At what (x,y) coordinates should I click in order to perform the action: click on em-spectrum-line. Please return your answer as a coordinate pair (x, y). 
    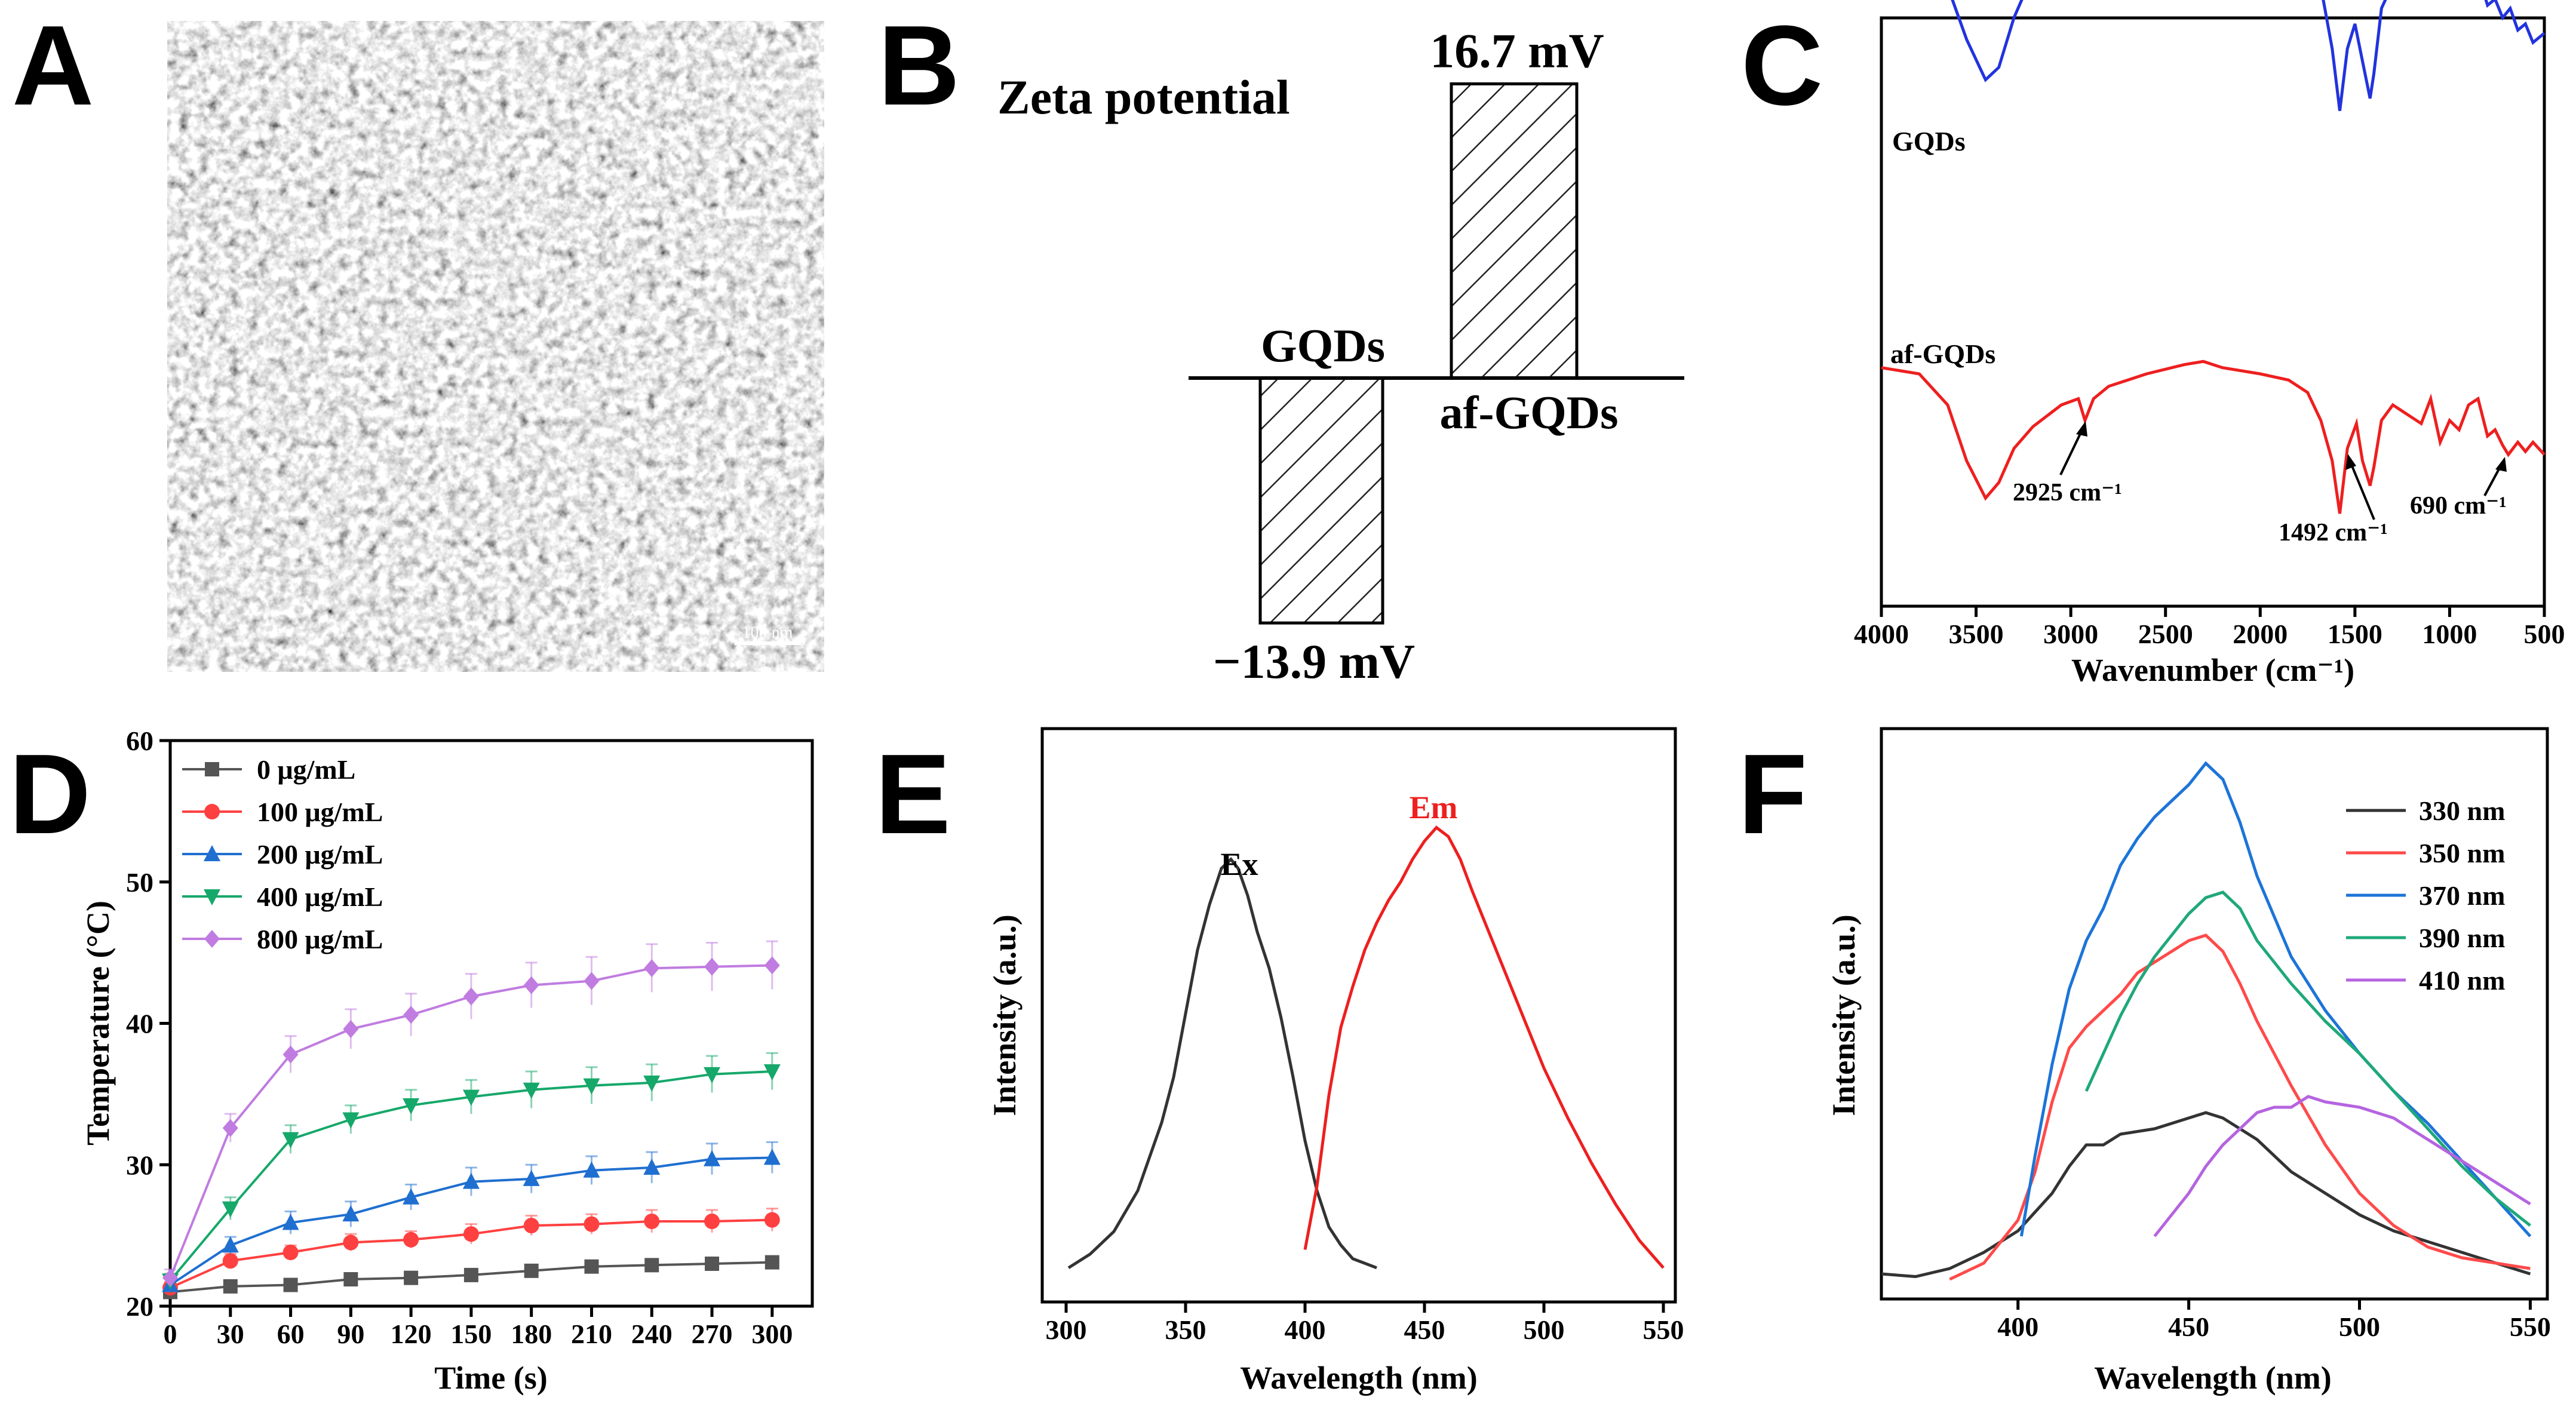
    Looking at the image, I should click on (1484, 1047).